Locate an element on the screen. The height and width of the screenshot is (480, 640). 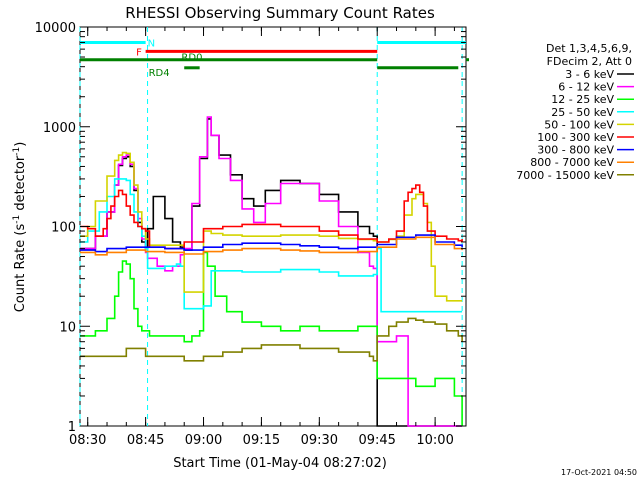
y-tick-label: 1000 is located at coordinates (59, 128).